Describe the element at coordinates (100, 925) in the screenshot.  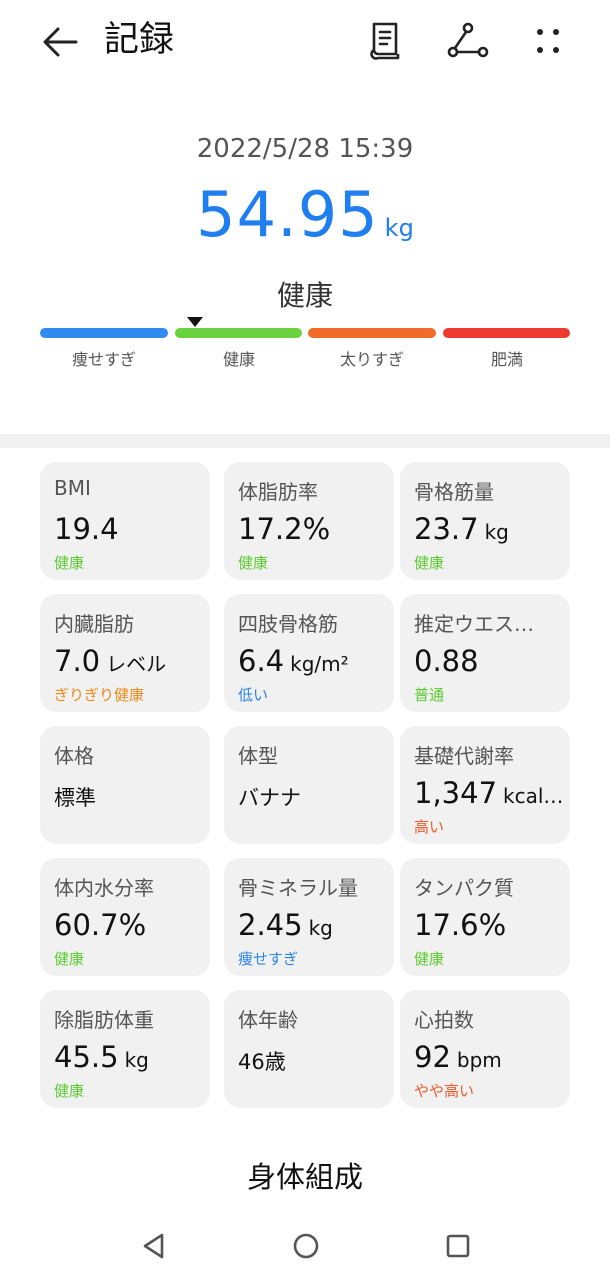
I see `metric-value: 60.7%` at that location.